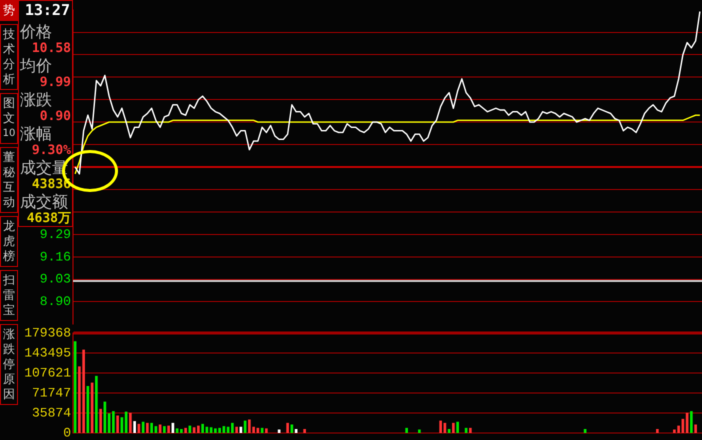 This screenshot has width=702, height=440. Describe the element at coordinates (55, 256) in the screenshot. I see `y-tick-label: 9.16` at that location.